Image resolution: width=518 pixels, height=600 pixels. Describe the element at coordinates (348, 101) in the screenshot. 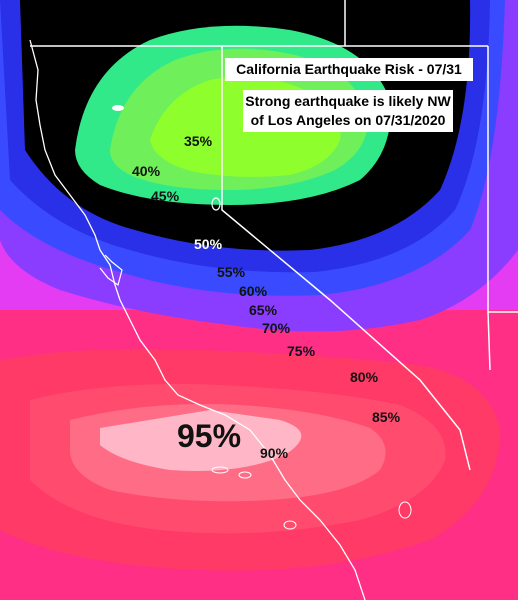

I see `subtitle-line-1: Strong earthquake is likely NW` at that location.